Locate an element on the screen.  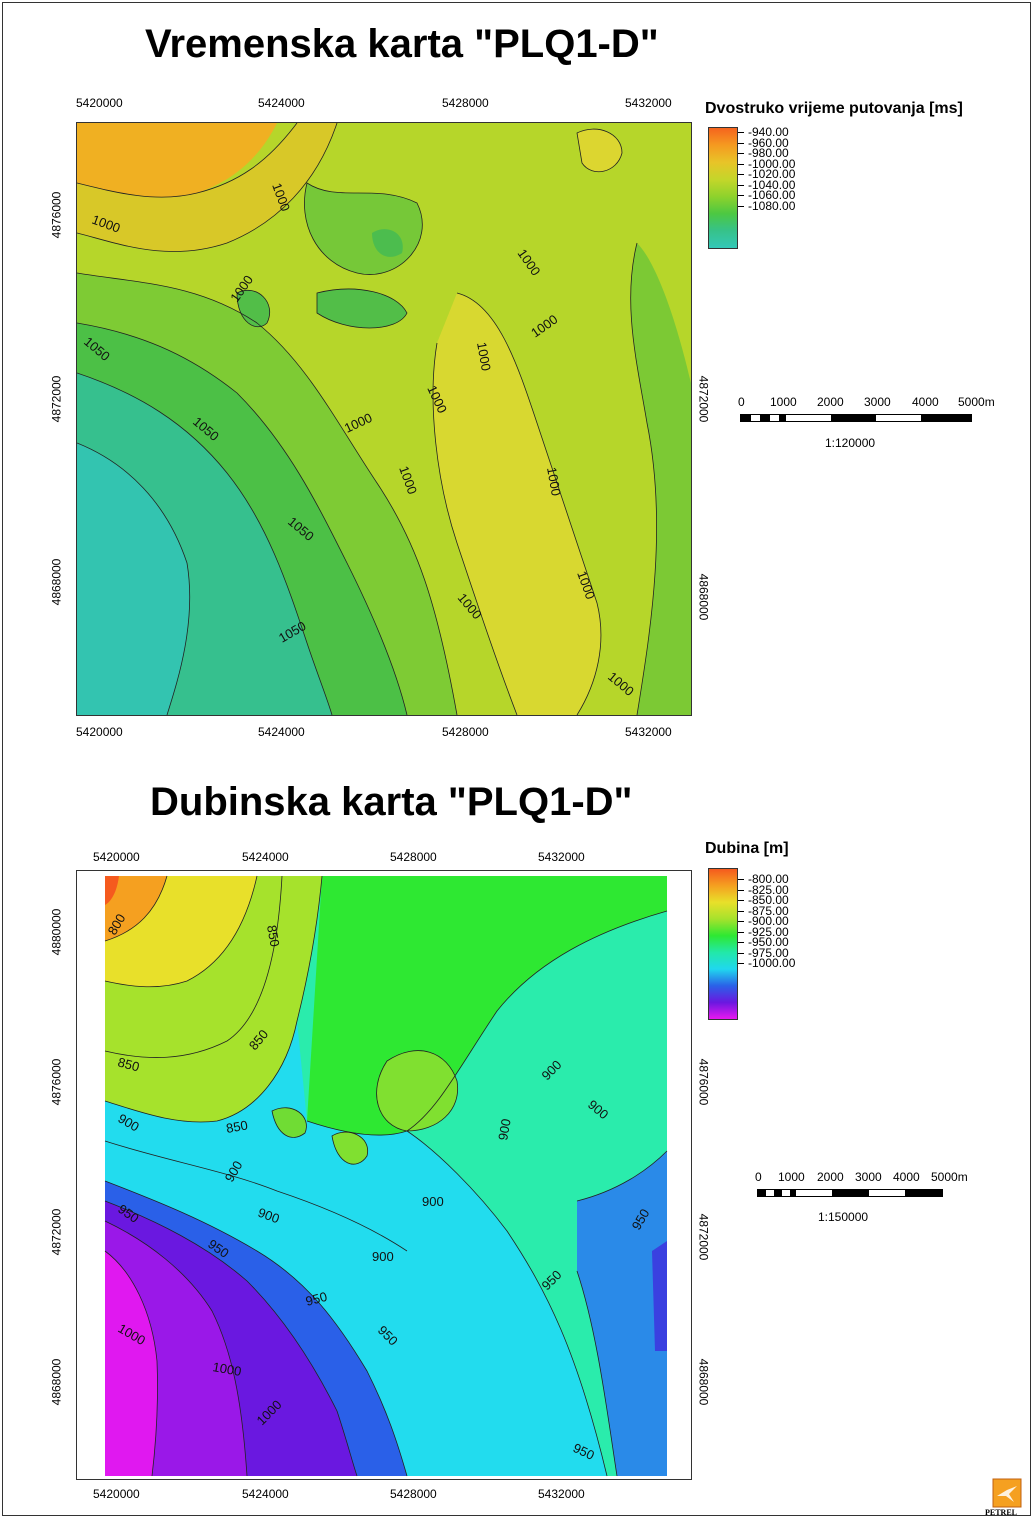
map2-bottom-x-tick: 5432000 is located at coordinates (561, 1494).